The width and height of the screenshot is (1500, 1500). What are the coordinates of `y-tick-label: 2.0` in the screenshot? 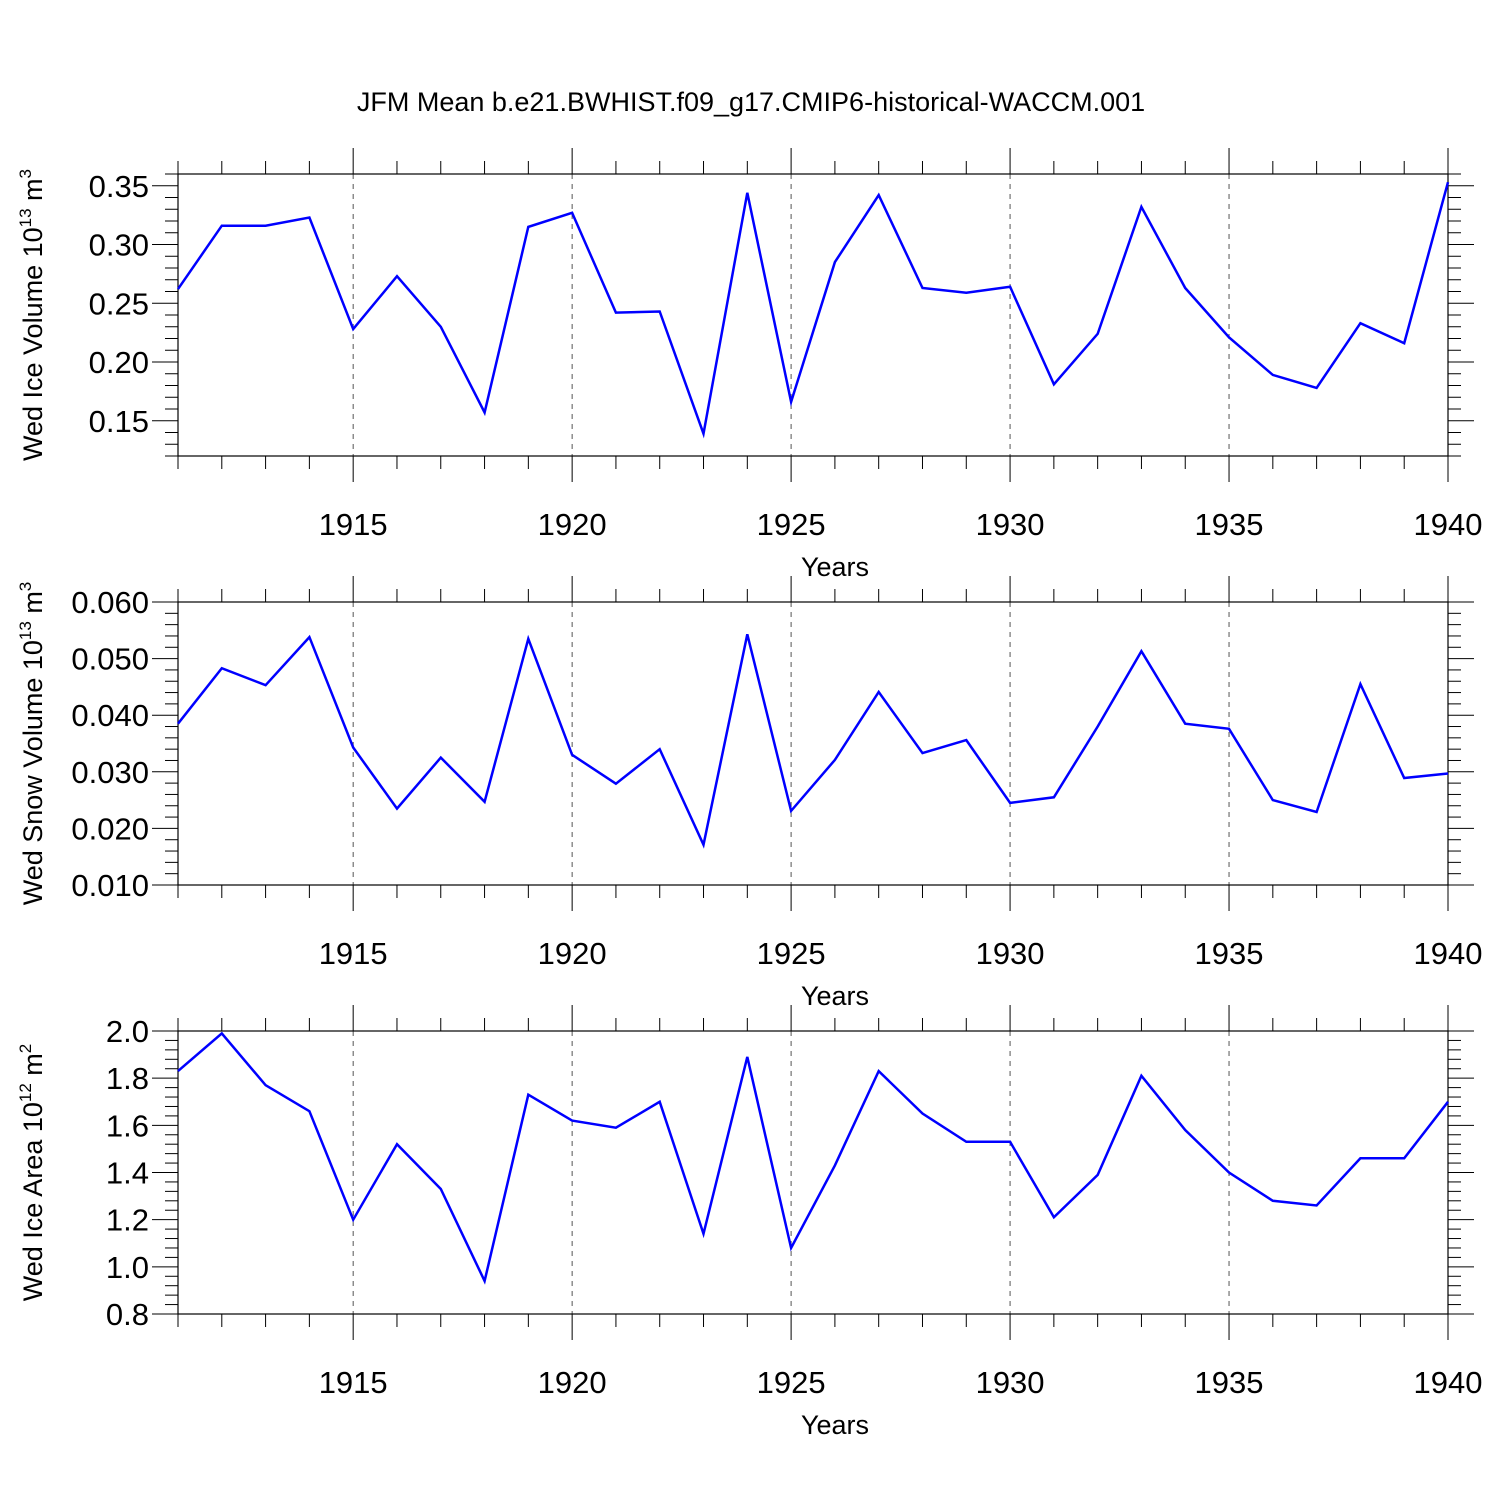 It's located at (127, 1031).